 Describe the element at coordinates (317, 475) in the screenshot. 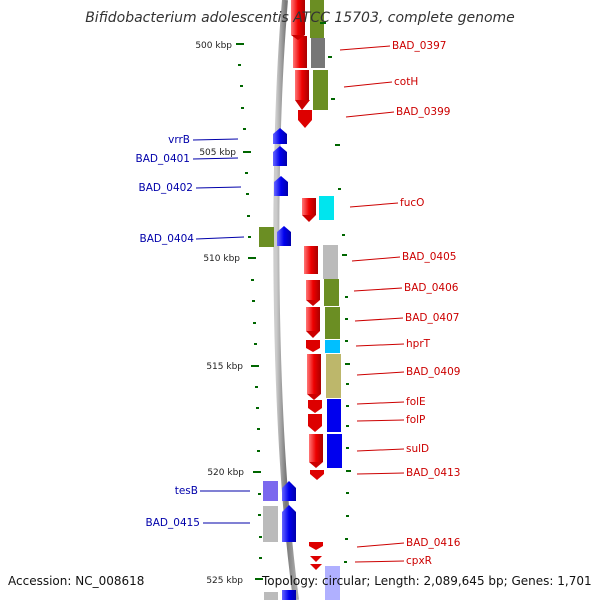

I see `gene-arrow-bad0413` at that location.